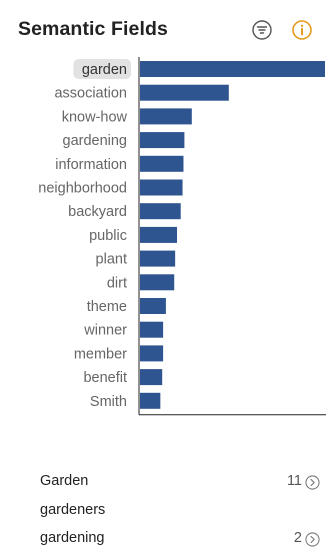 This screenshot has width=328, height=554. I want to click on category-label: know-how, so click(95, 117).